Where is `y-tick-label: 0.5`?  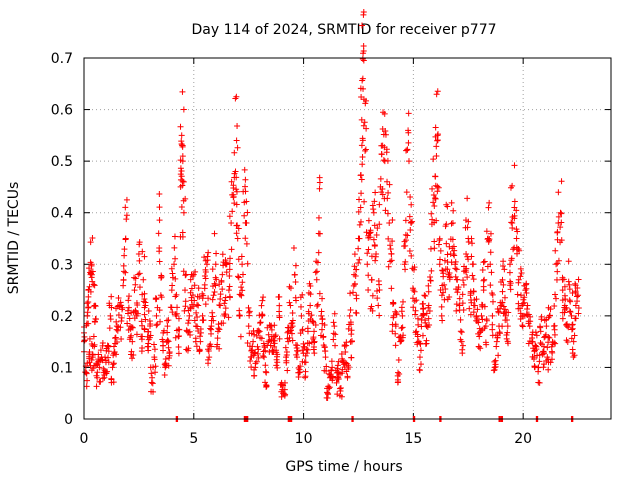 y-tick-label: 0.5 is located at coordinates (62, 162).